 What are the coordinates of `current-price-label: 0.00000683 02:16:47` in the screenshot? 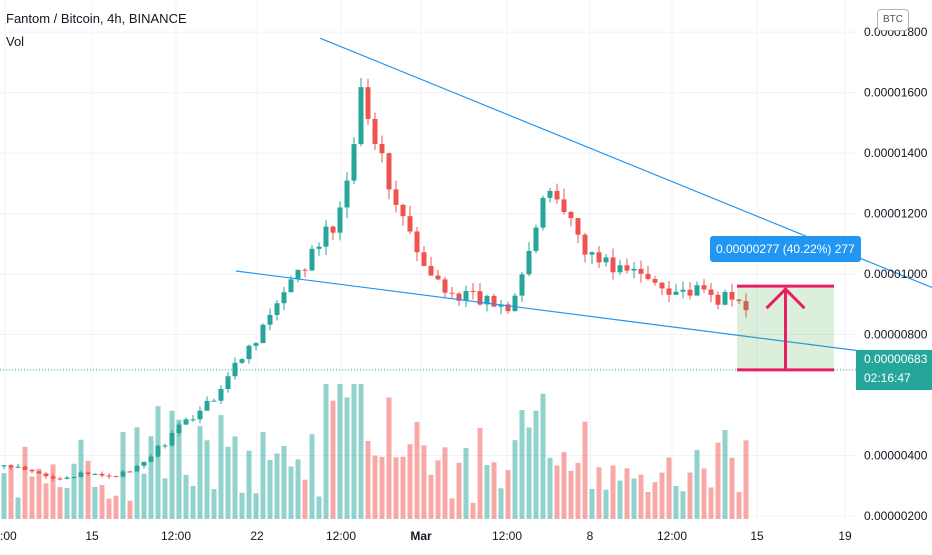 It's located at (894, 370).